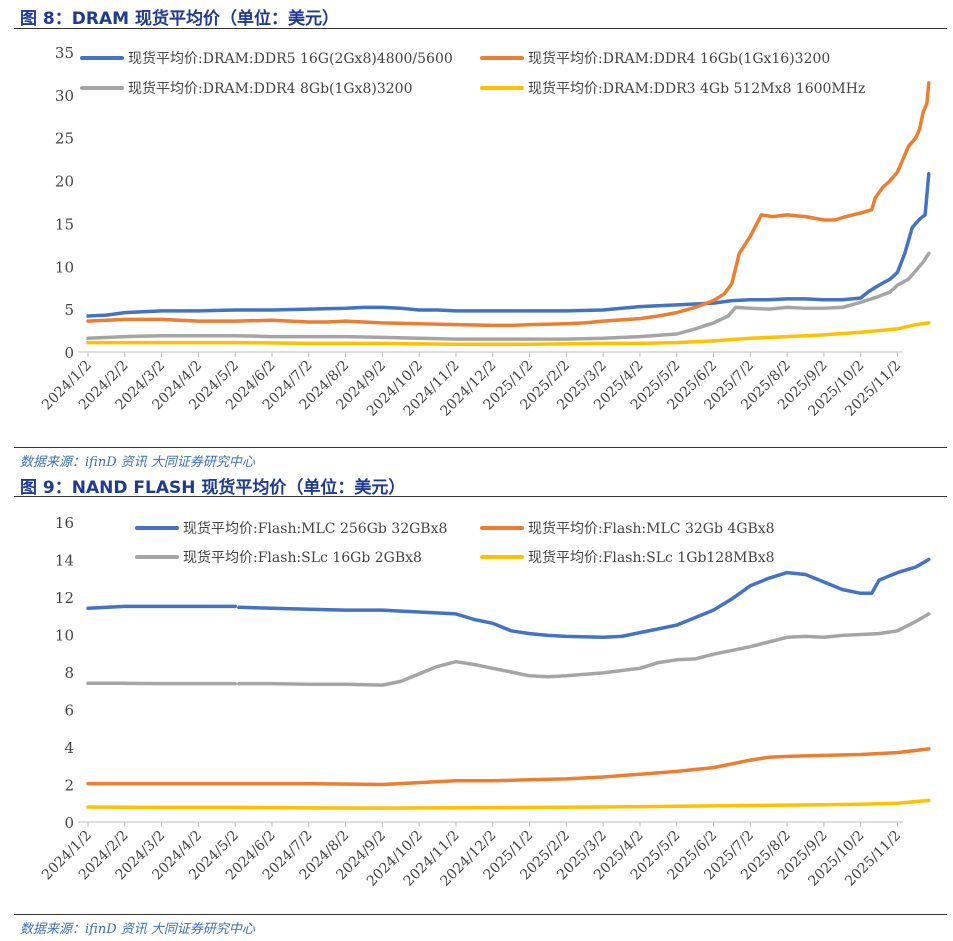 This screenshot has height=941, width=953. I want to click on y-tick-label: 2, so click(69, 786).